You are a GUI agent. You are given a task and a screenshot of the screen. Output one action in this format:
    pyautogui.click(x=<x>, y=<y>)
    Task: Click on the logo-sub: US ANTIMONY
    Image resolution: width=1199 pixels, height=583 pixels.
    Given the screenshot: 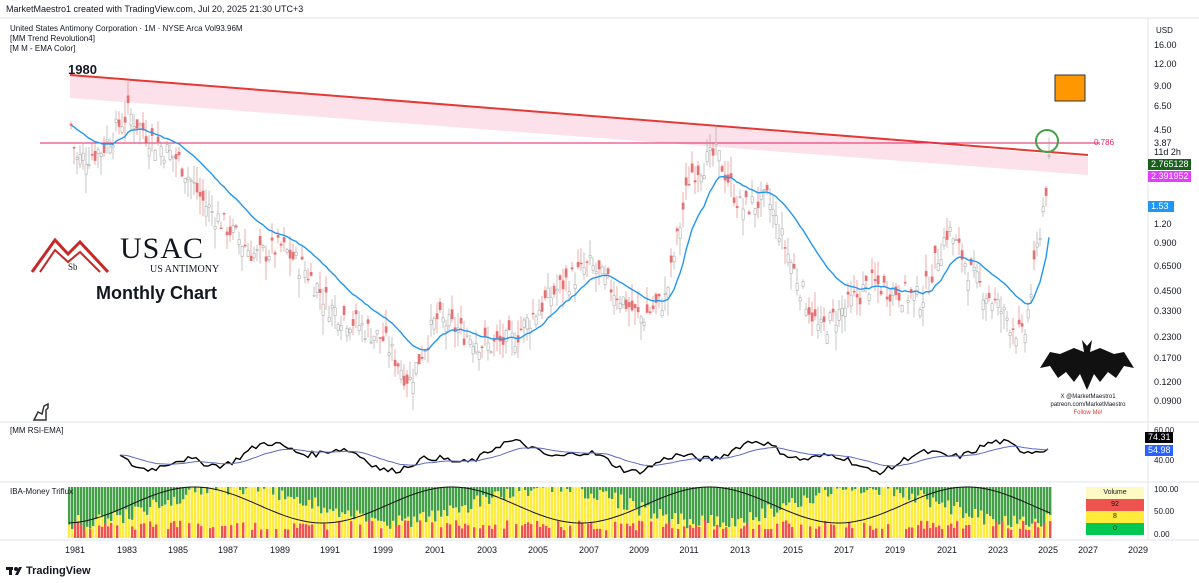 What is the action you would take?
    pyautogui.click(x=185, y=269)
    